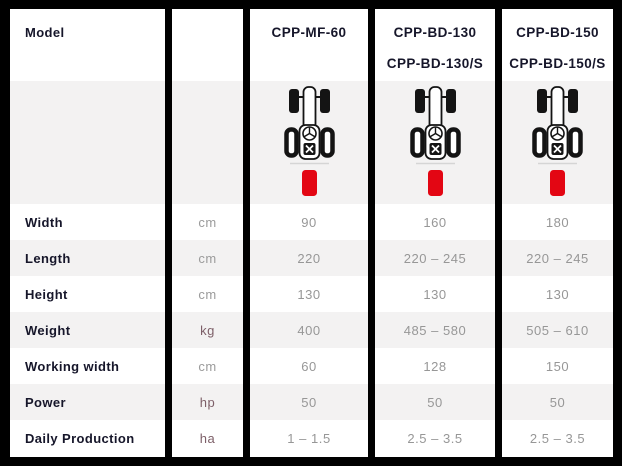 The height and width of the screenshot is (466, 622). Describe the element at coordinates (87, 258) in the screenshot. I see `row-label-length: Length` at that location.